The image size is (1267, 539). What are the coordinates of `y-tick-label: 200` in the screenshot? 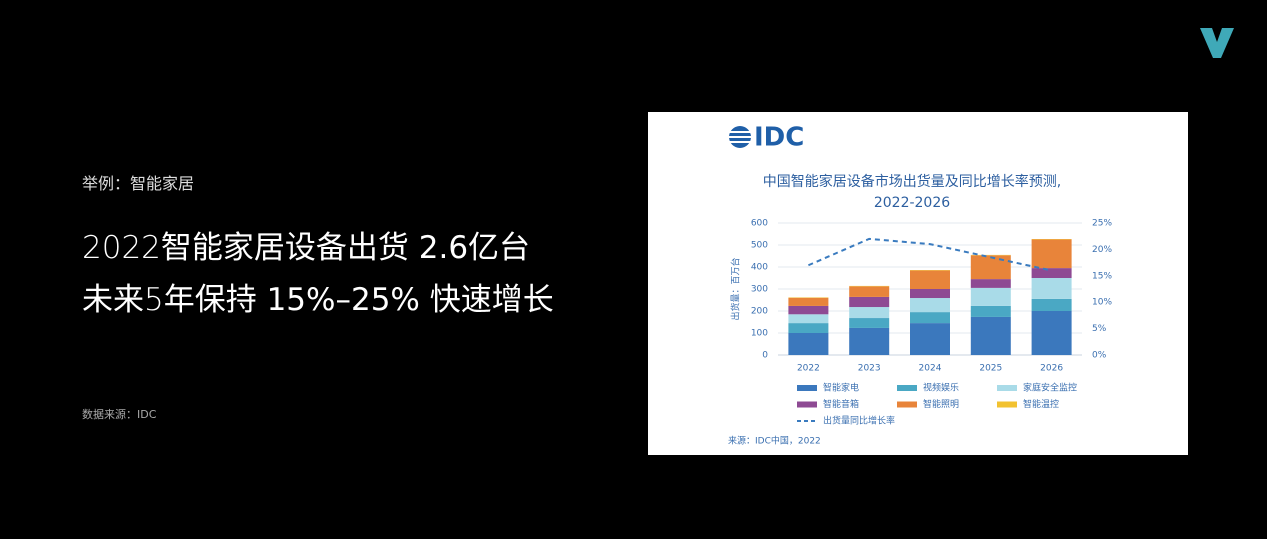 It's located at (759, 312).